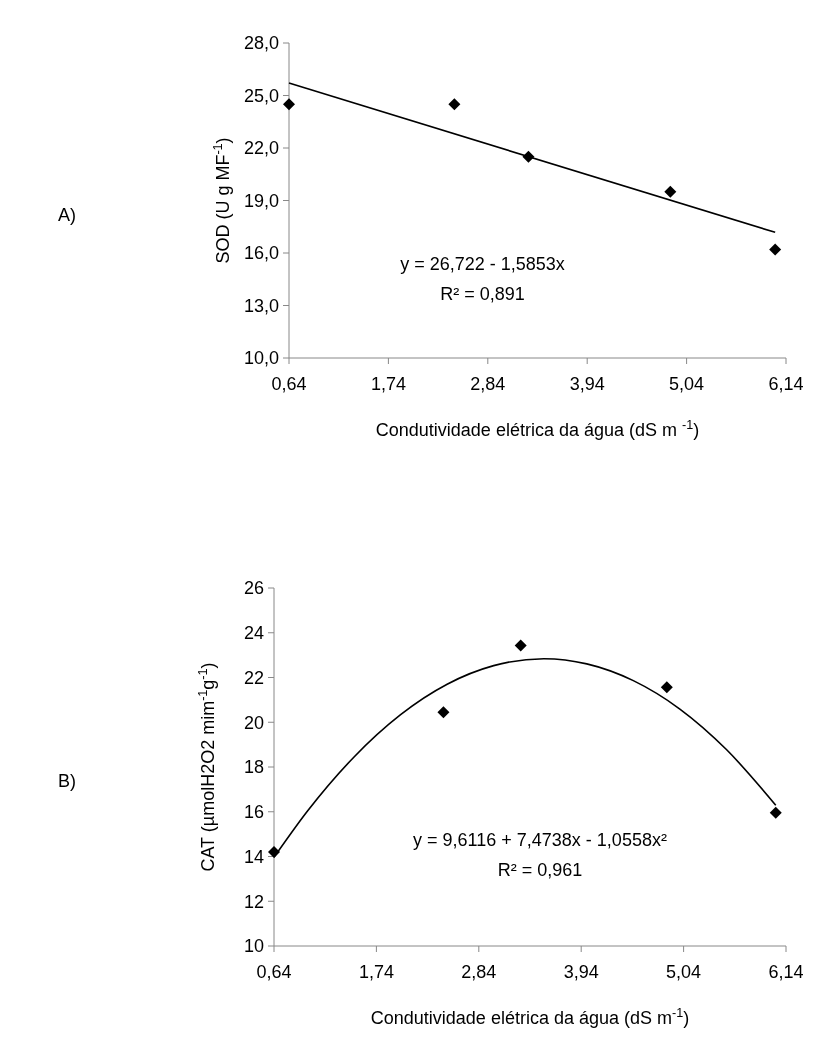 The height and width of the screenshot is (1046, 822). I want to click on x-axis-title: Condutividade elétrica da água (dS m $^{-1}$), so click(537, 429).